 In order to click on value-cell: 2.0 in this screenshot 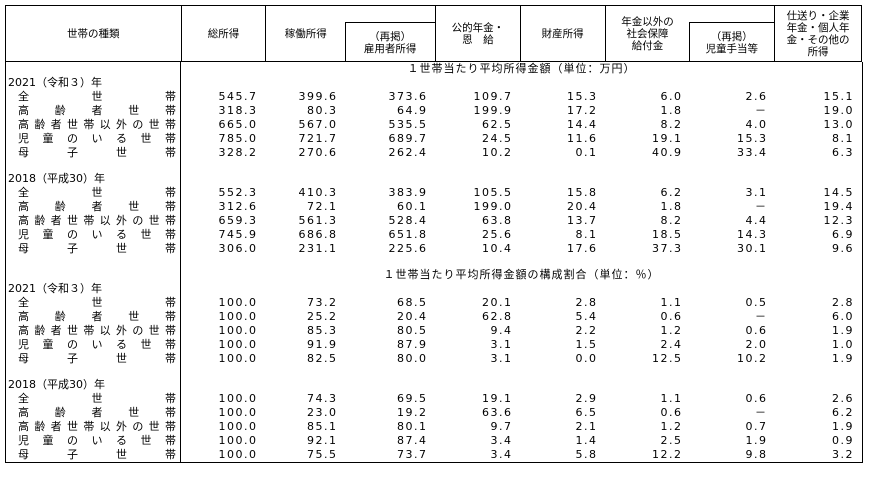, I will do `click(756, 344)`.